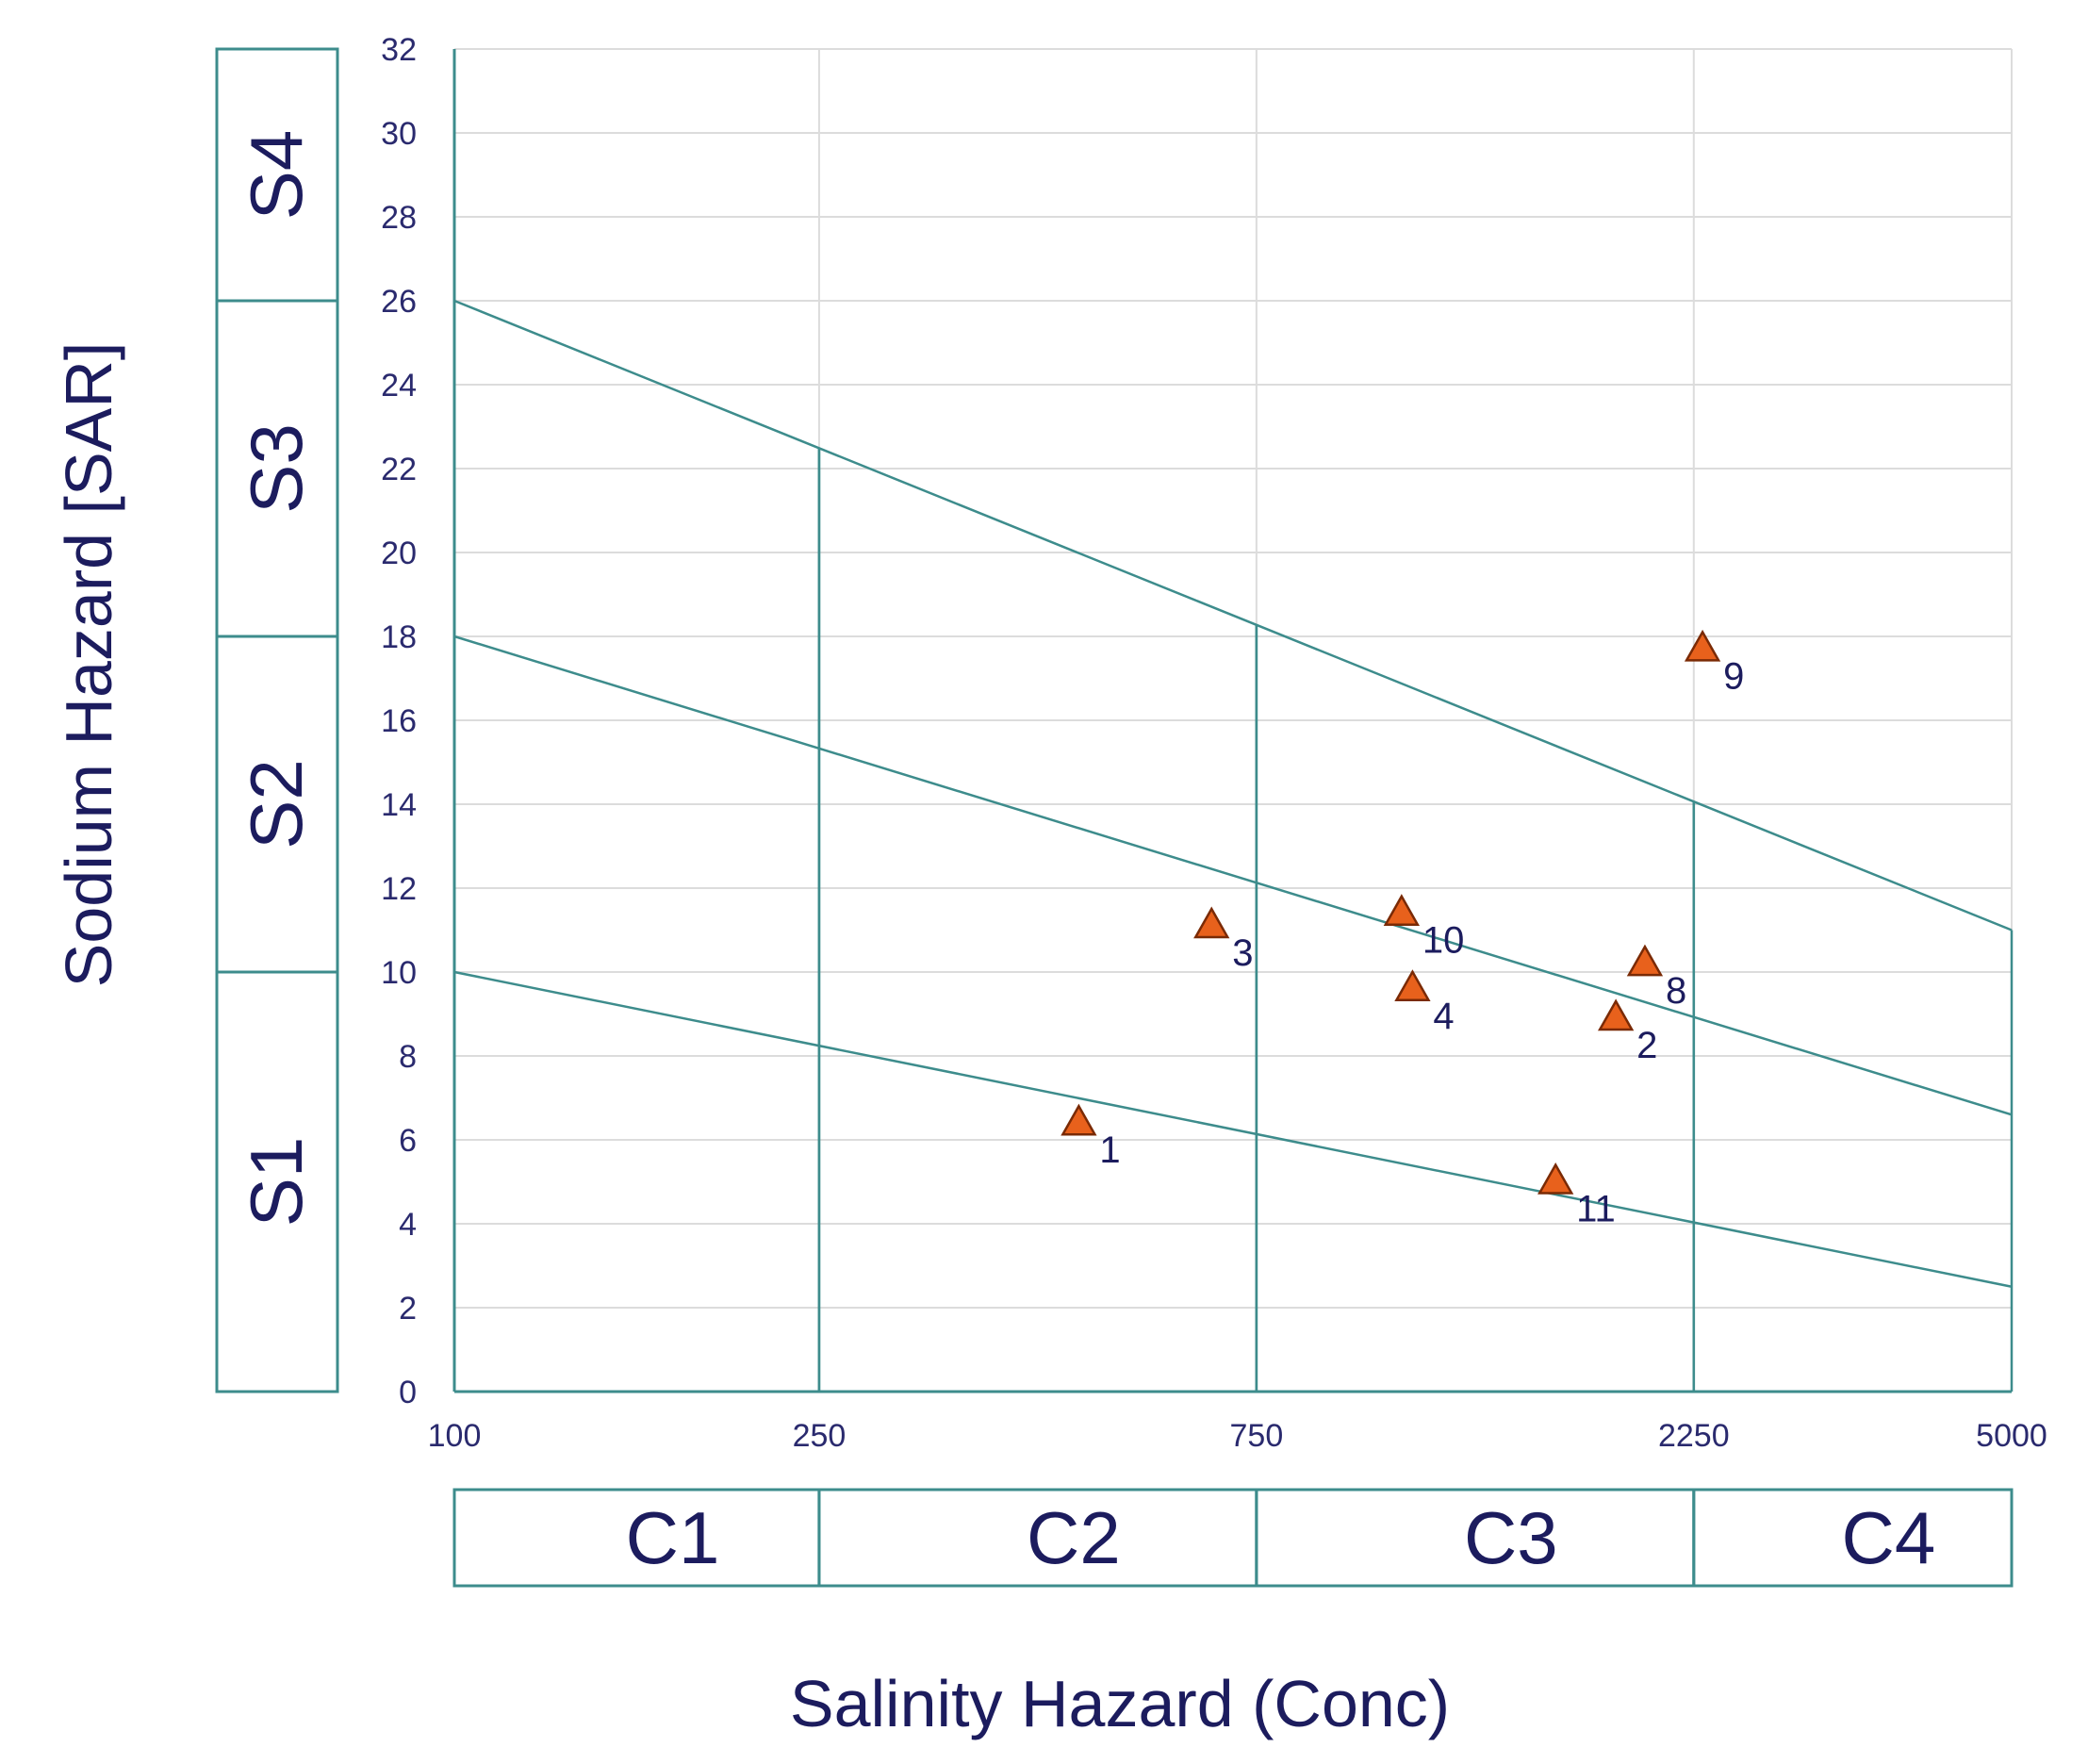 The width and height of the screenshot is (2088, 1764). I want to click on salinity-class-label: C3, so click(1511, 1537).